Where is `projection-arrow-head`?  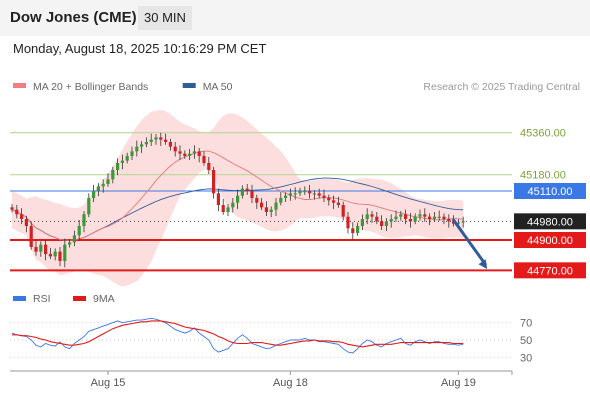
projection-arrow-head is located at coordinates (483, 264).